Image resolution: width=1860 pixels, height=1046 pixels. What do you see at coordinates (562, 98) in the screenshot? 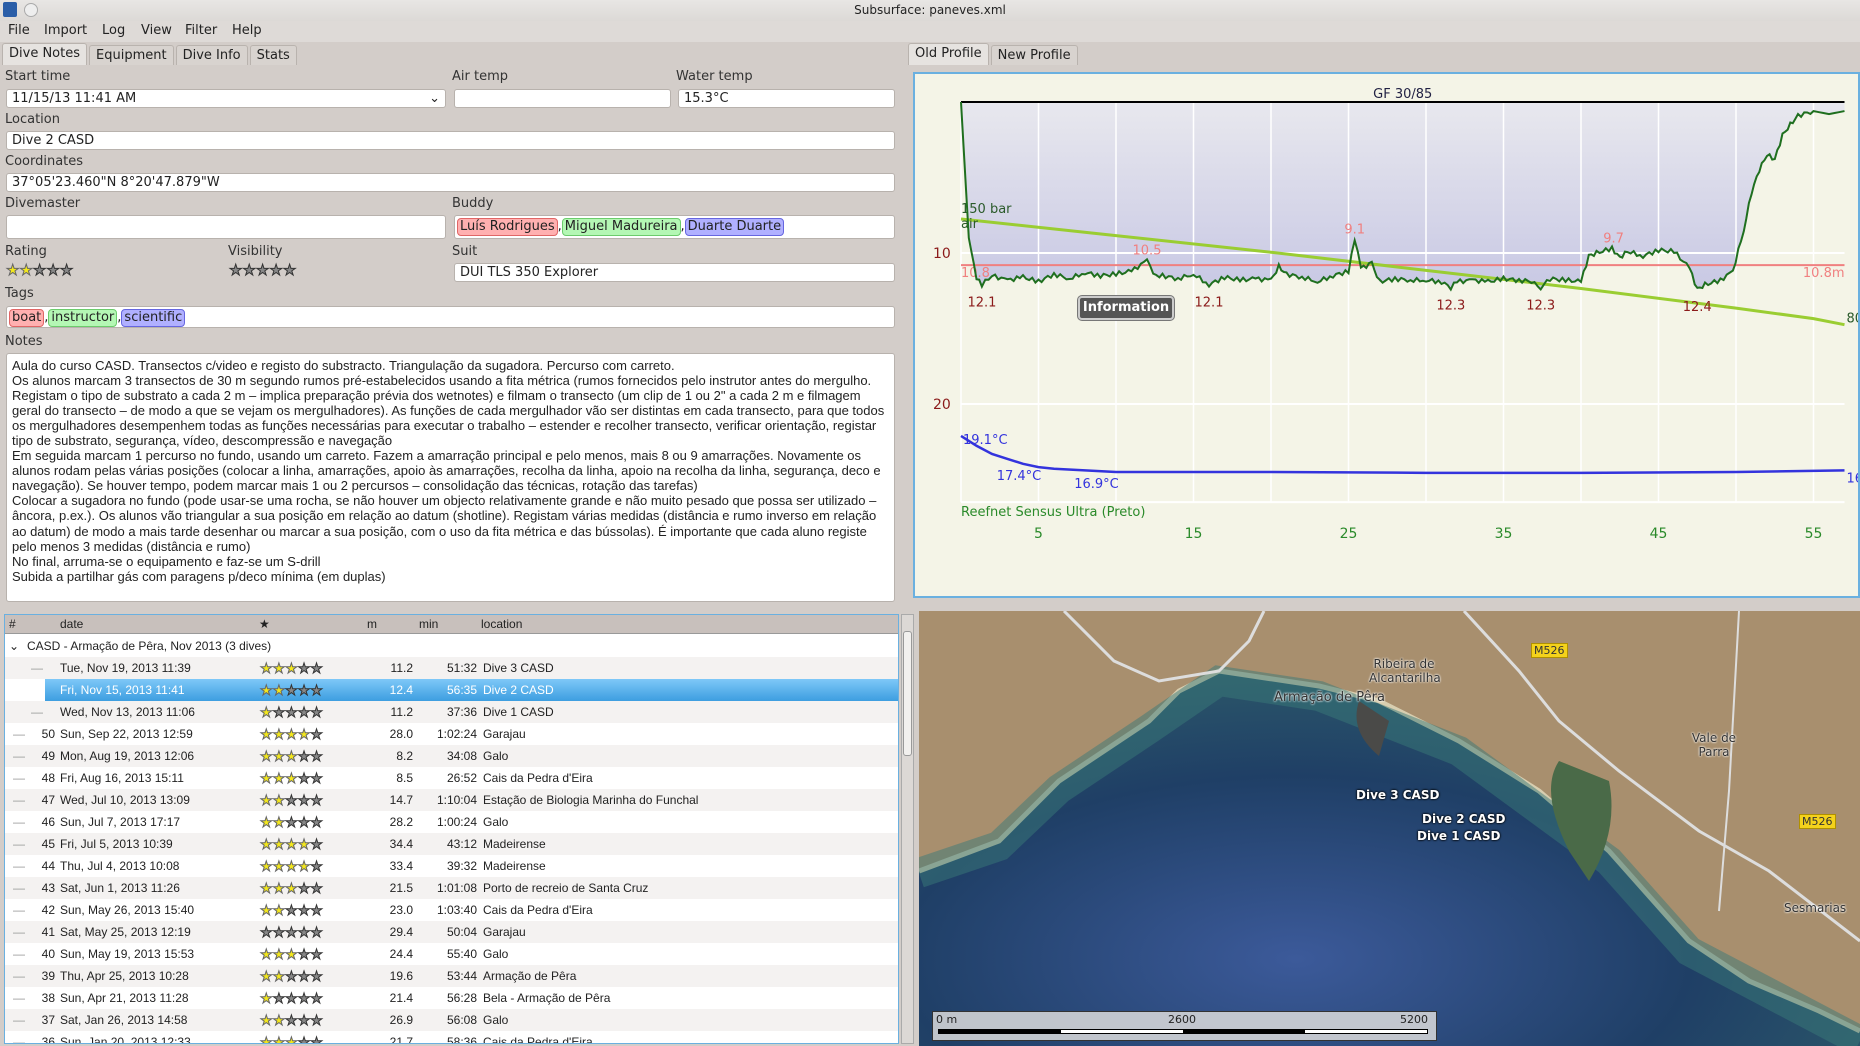
I see `air-temp-field` at bounding box center [562, 98].